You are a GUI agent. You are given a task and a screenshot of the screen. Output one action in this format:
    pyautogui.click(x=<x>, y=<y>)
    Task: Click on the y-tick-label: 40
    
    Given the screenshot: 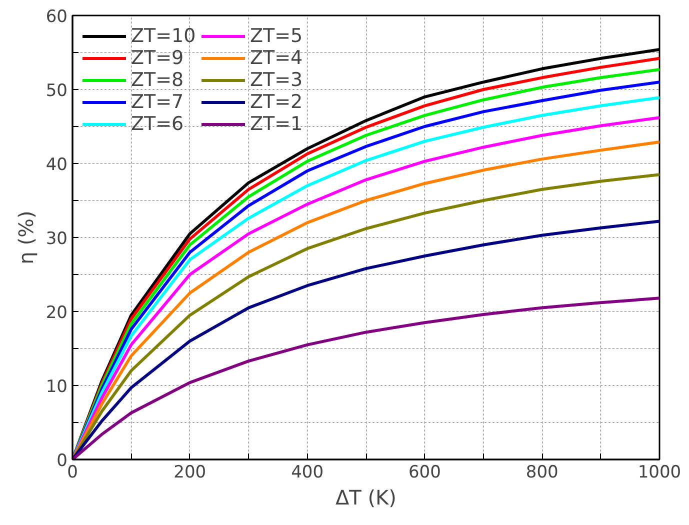 What is the action you would take?
    pyautogui.click(x=57, y=165)
    